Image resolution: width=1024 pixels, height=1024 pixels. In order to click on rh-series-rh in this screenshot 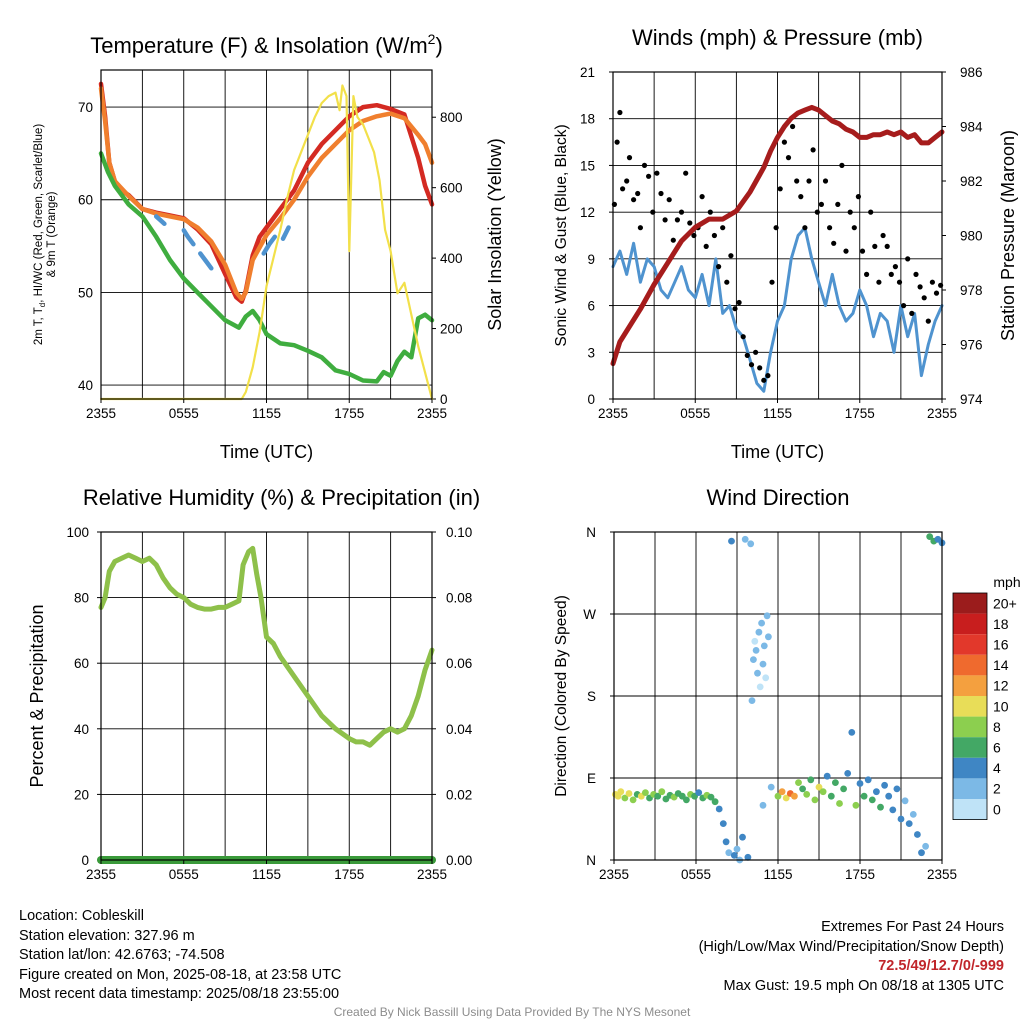, I will do `click(266, 646)`.